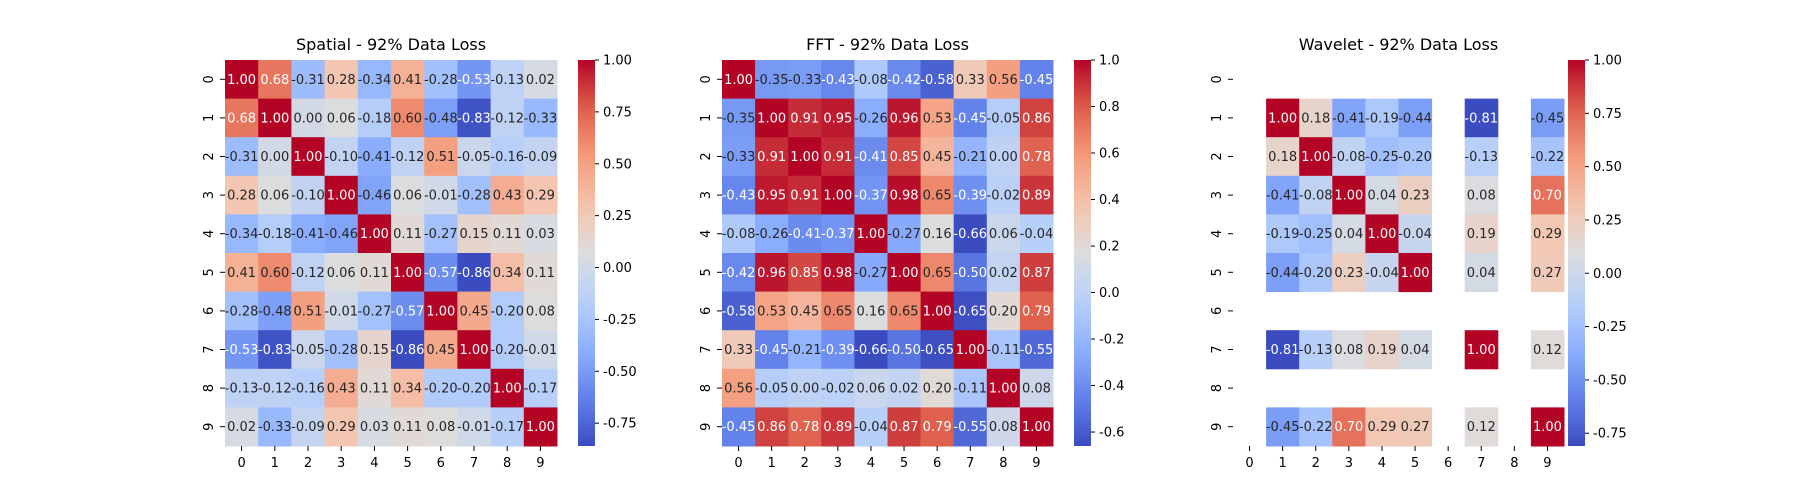 The height and width of the screenshot is (500, 1800). Describe the element at coordinates (474, 196) in the screenshot. I see `cell-value-label: -0.28` at that location.